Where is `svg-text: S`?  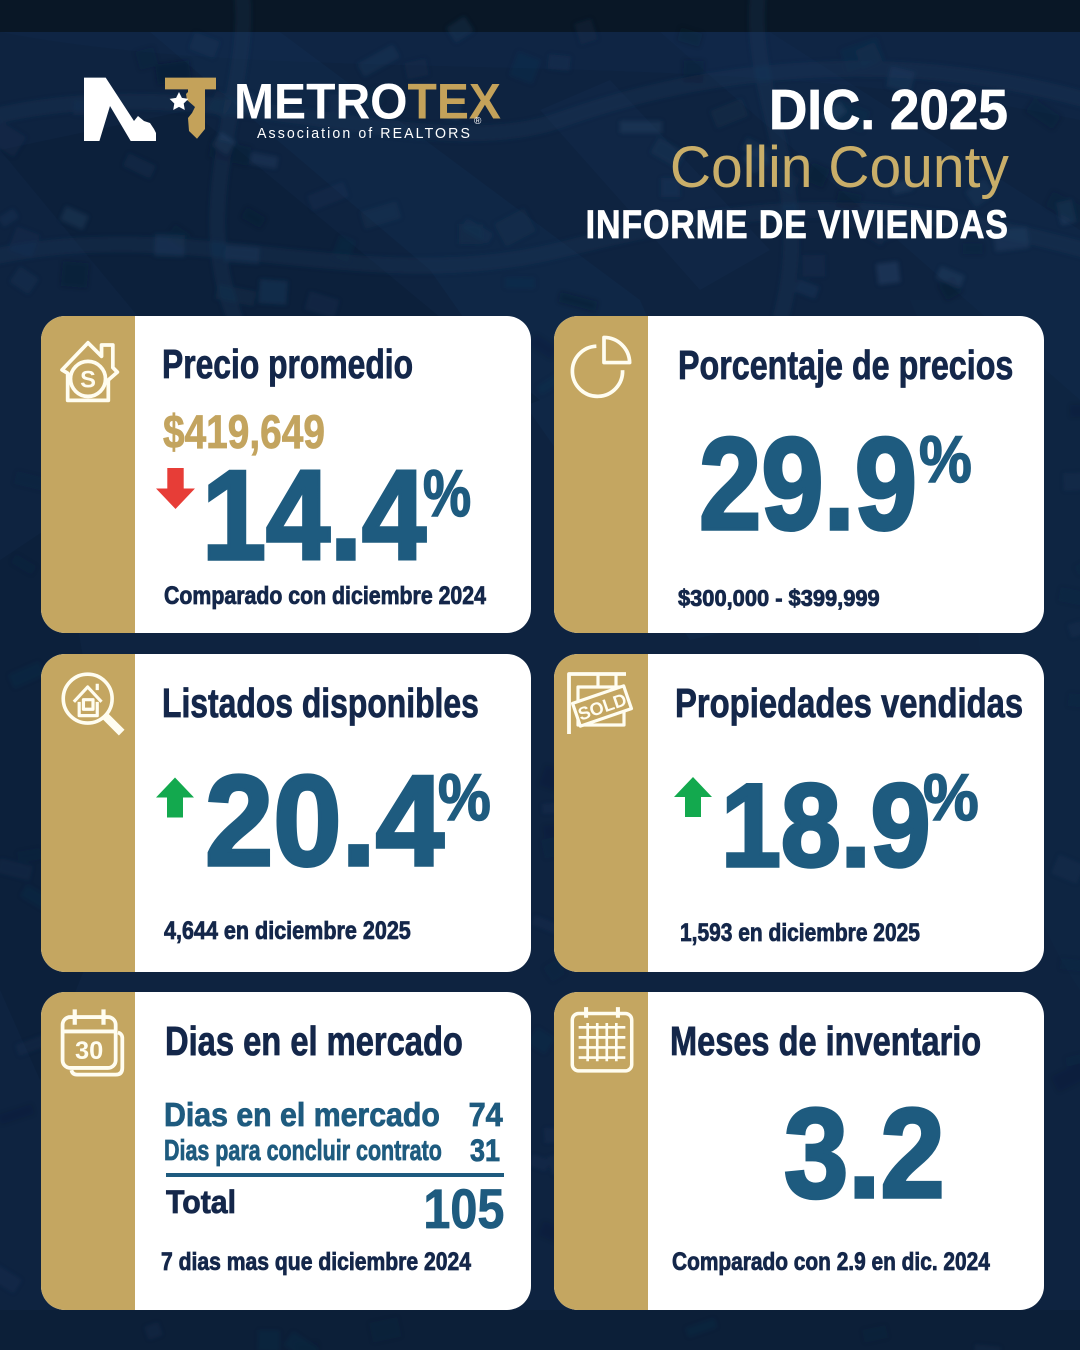
svg-text: S is located at coordinates (88, 380).